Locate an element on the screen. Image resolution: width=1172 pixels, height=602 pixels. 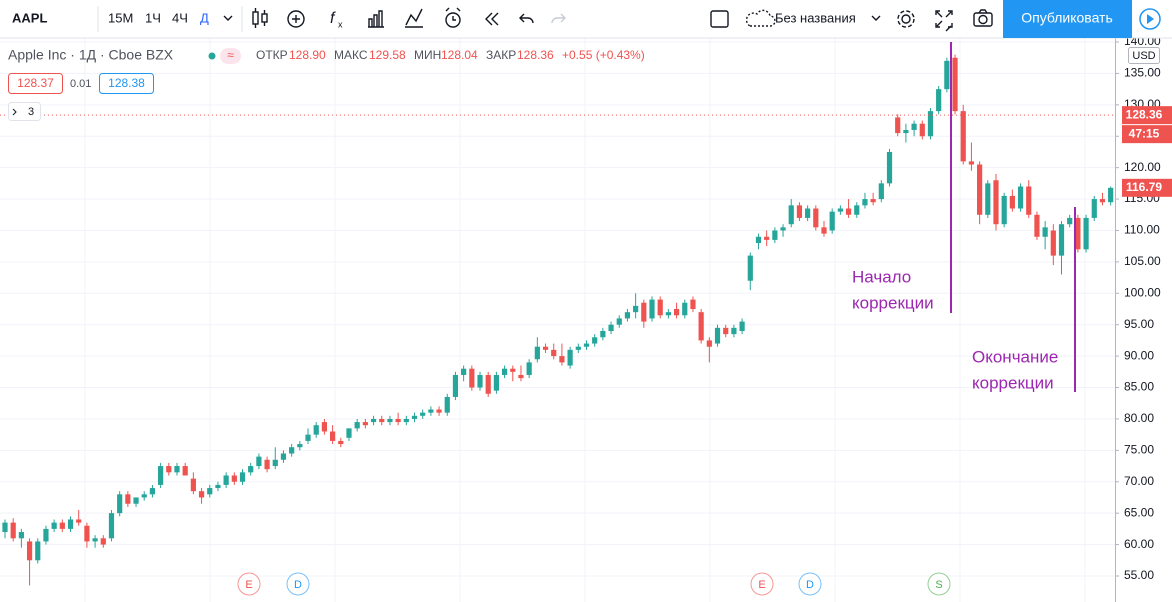
play-icon is located at coordinates (1150, 19).